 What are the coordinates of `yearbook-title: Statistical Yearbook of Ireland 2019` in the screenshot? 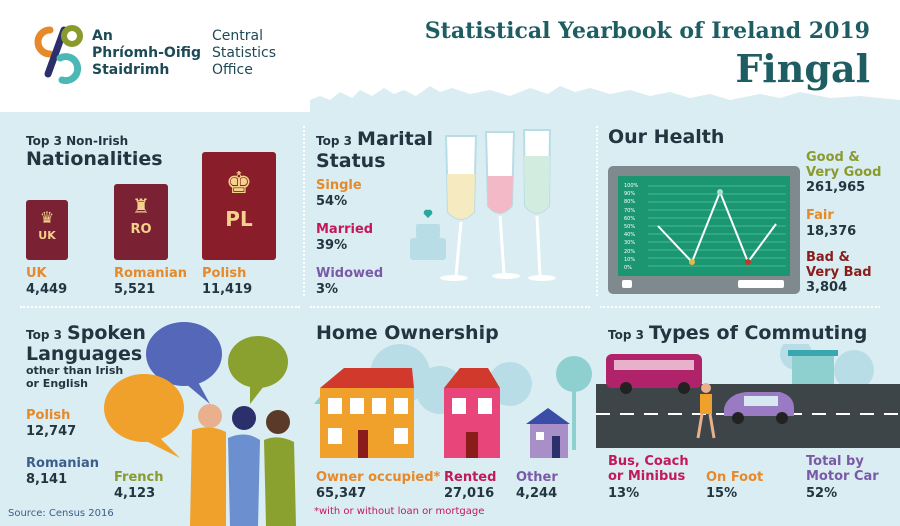 It's located at (647, 31).